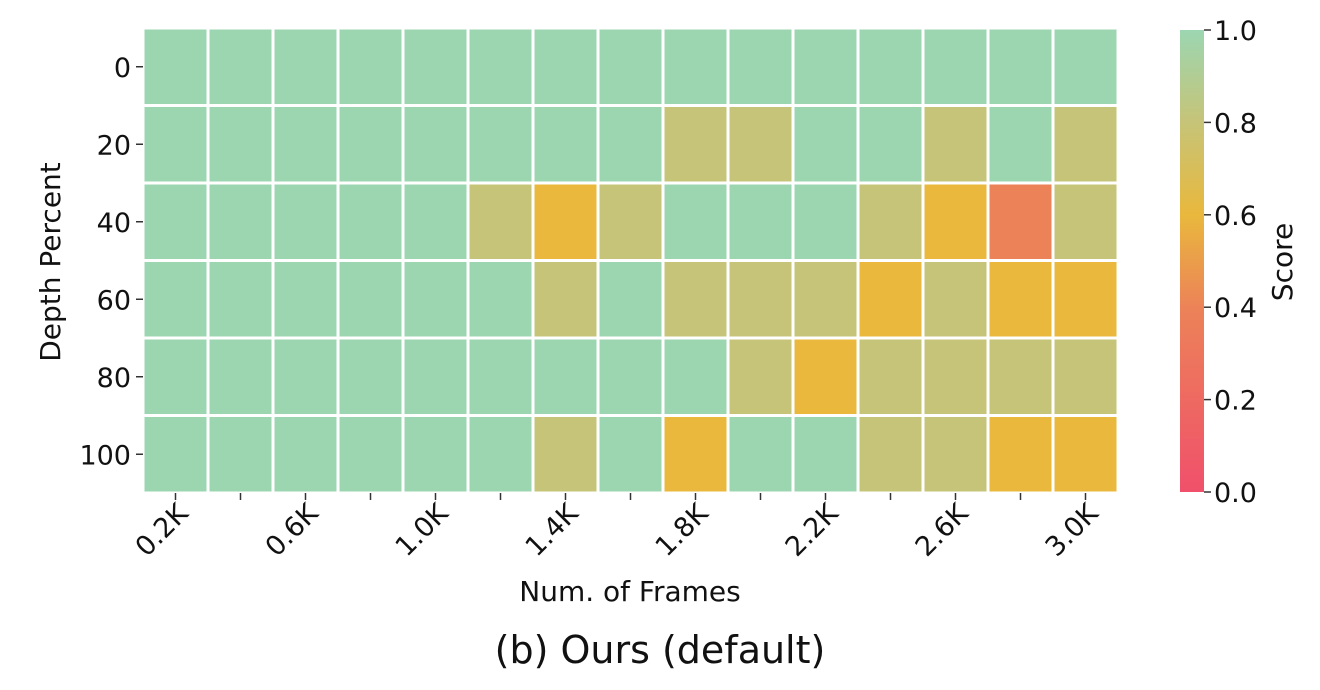 The image size is (1320, 690). I want to click on colorbar-tick-label: 0.0, so click(1235, 493).